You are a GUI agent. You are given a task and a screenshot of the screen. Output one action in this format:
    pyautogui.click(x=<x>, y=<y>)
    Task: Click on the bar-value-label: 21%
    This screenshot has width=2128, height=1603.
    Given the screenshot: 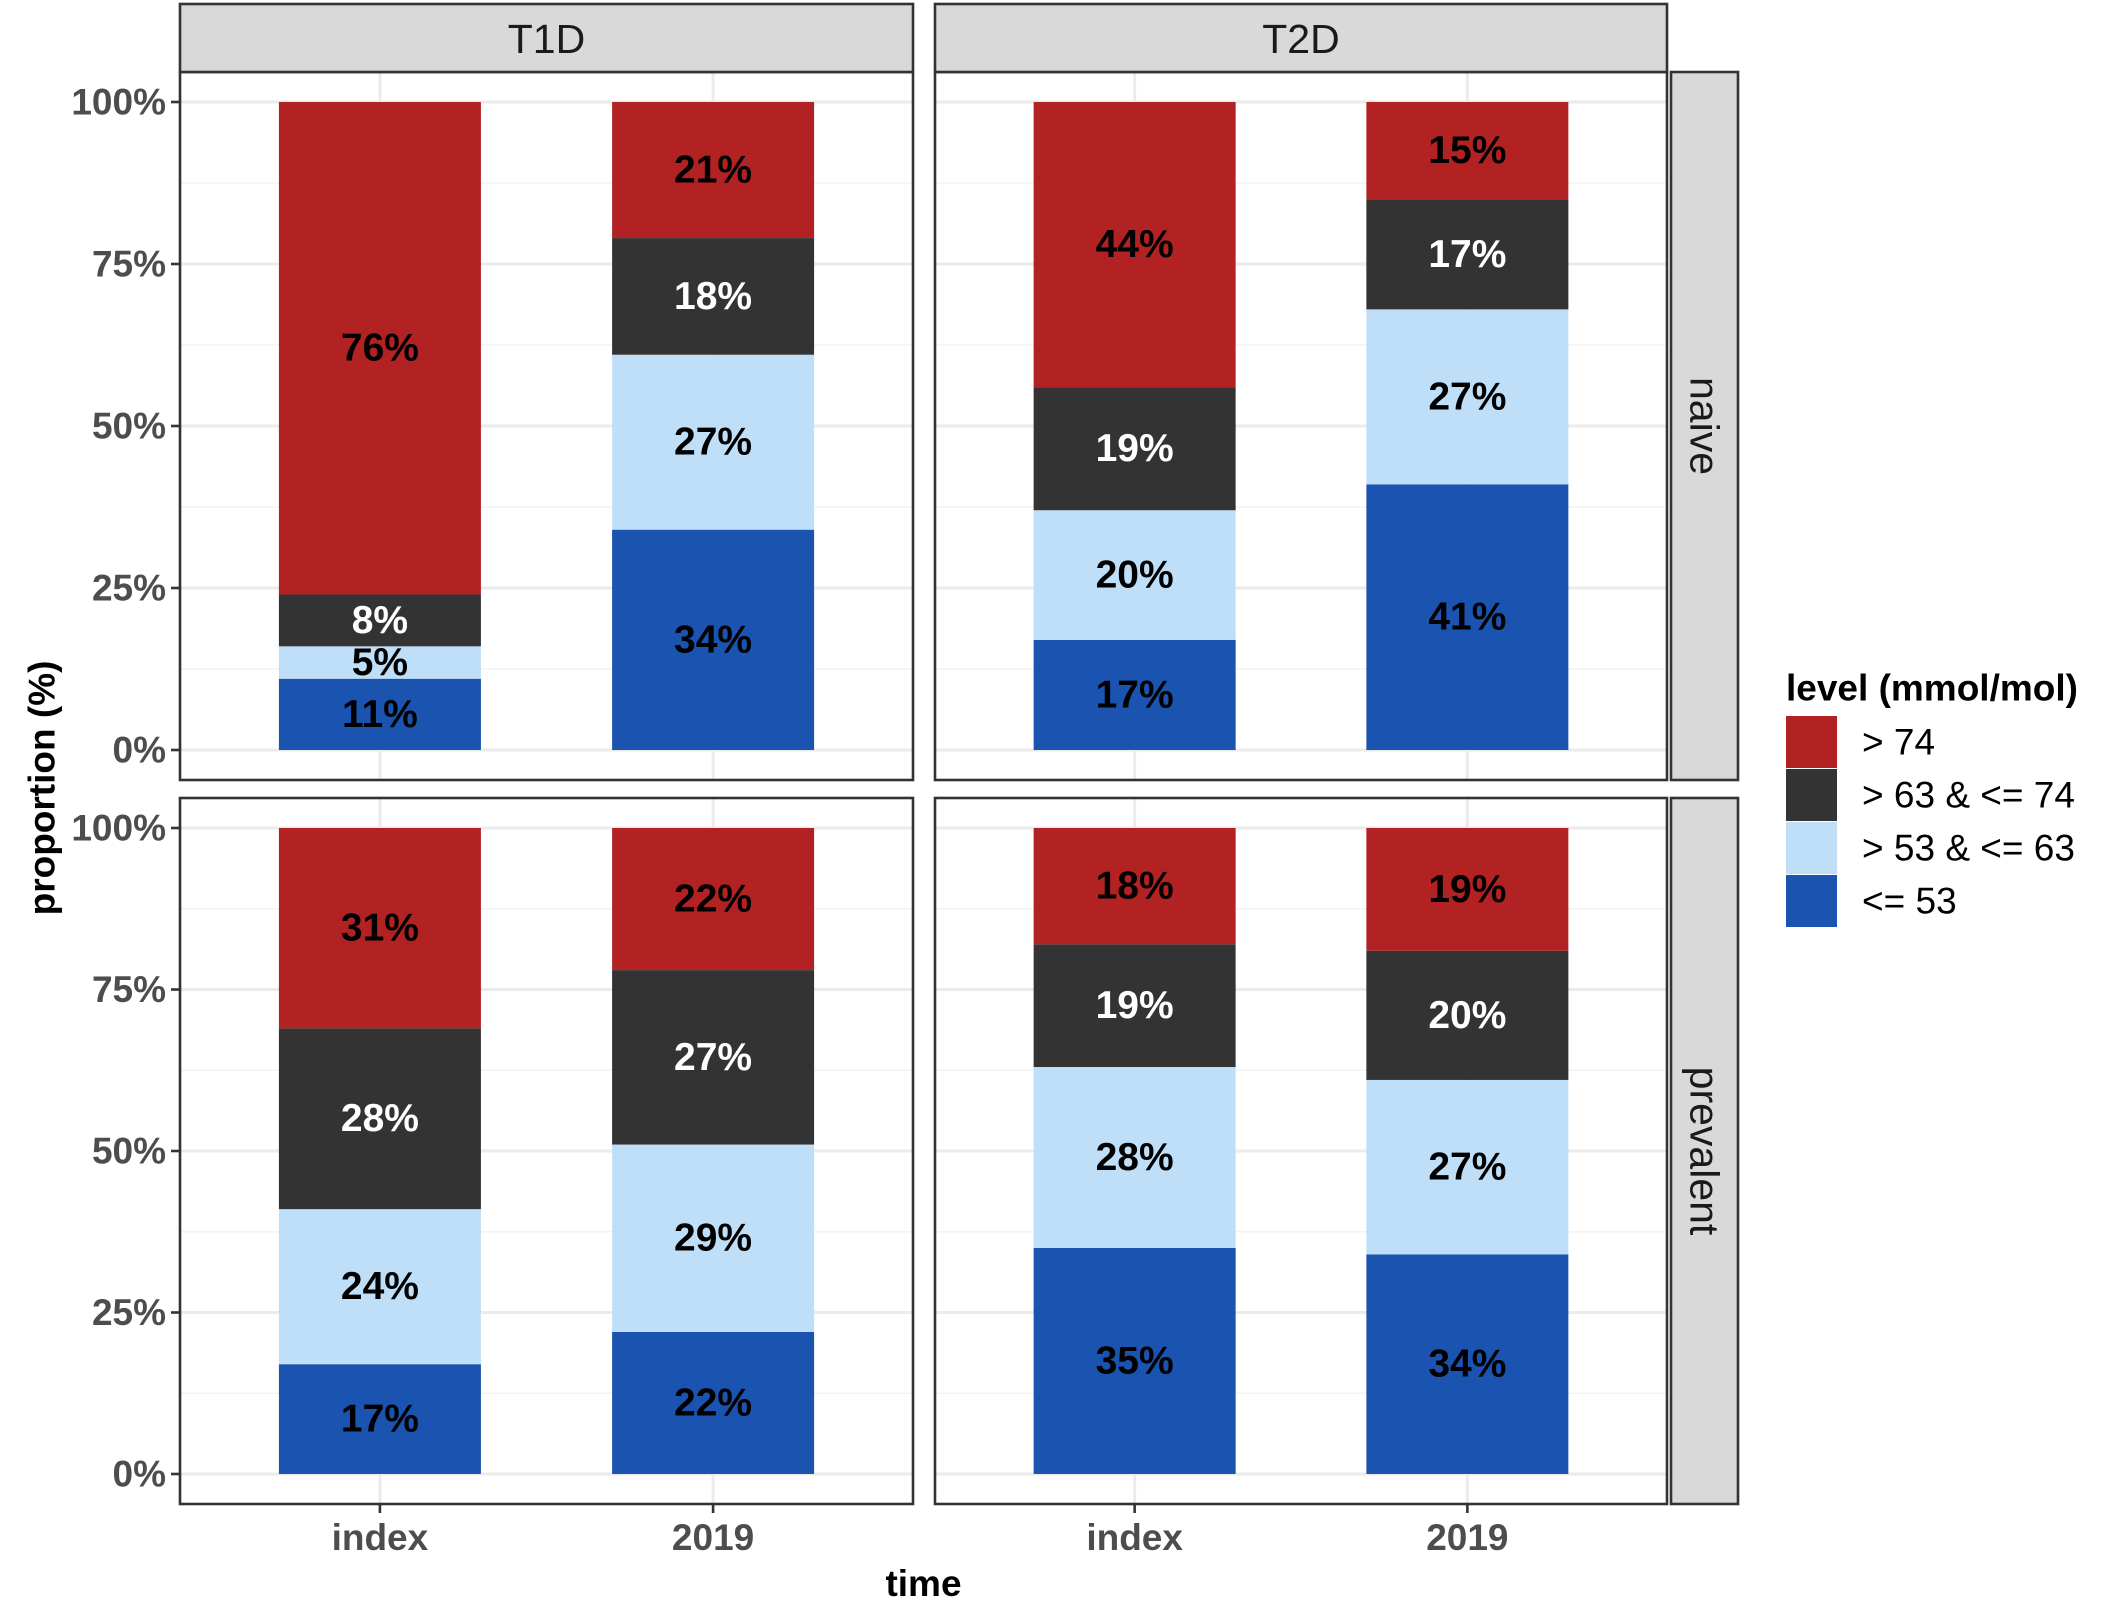 What is the action you would take?
    pyautogui.click(x=713, y=170)
    